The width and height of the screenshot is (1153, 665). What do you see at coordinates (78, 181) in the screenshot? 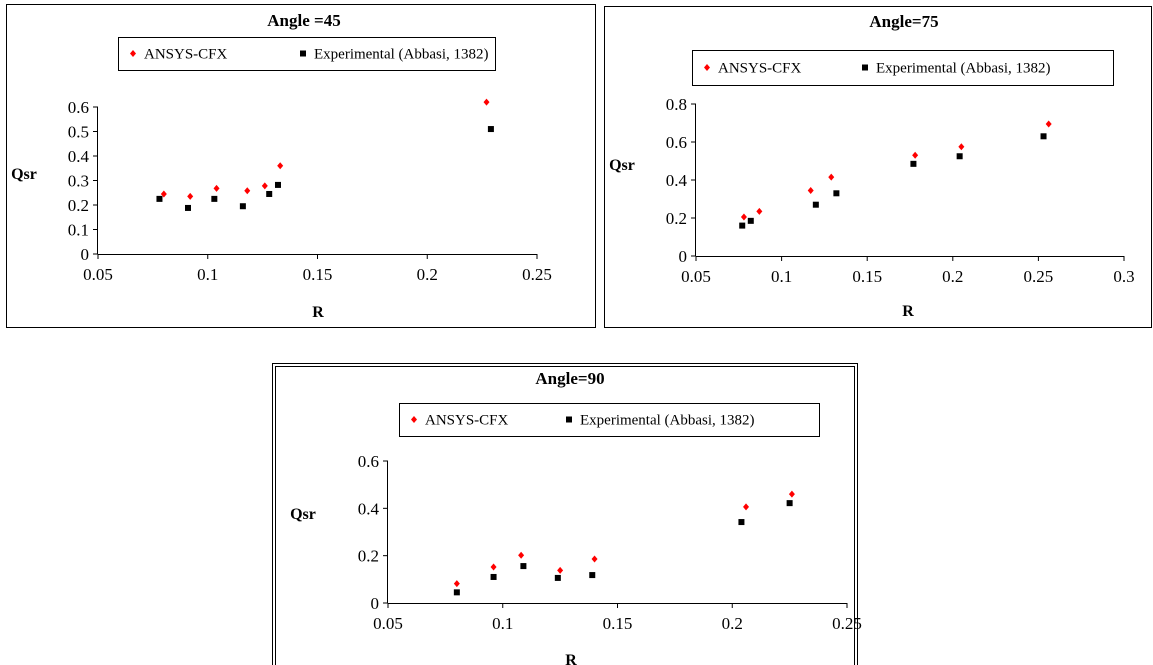
I see `y-tick-label: 0.3` at bounding box center [78, 181].